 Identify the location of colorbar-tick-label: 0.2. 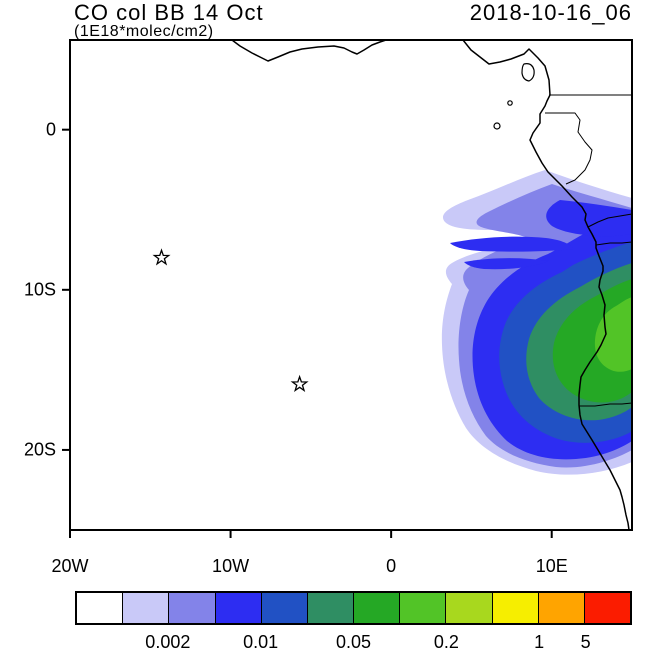
(446, 642).